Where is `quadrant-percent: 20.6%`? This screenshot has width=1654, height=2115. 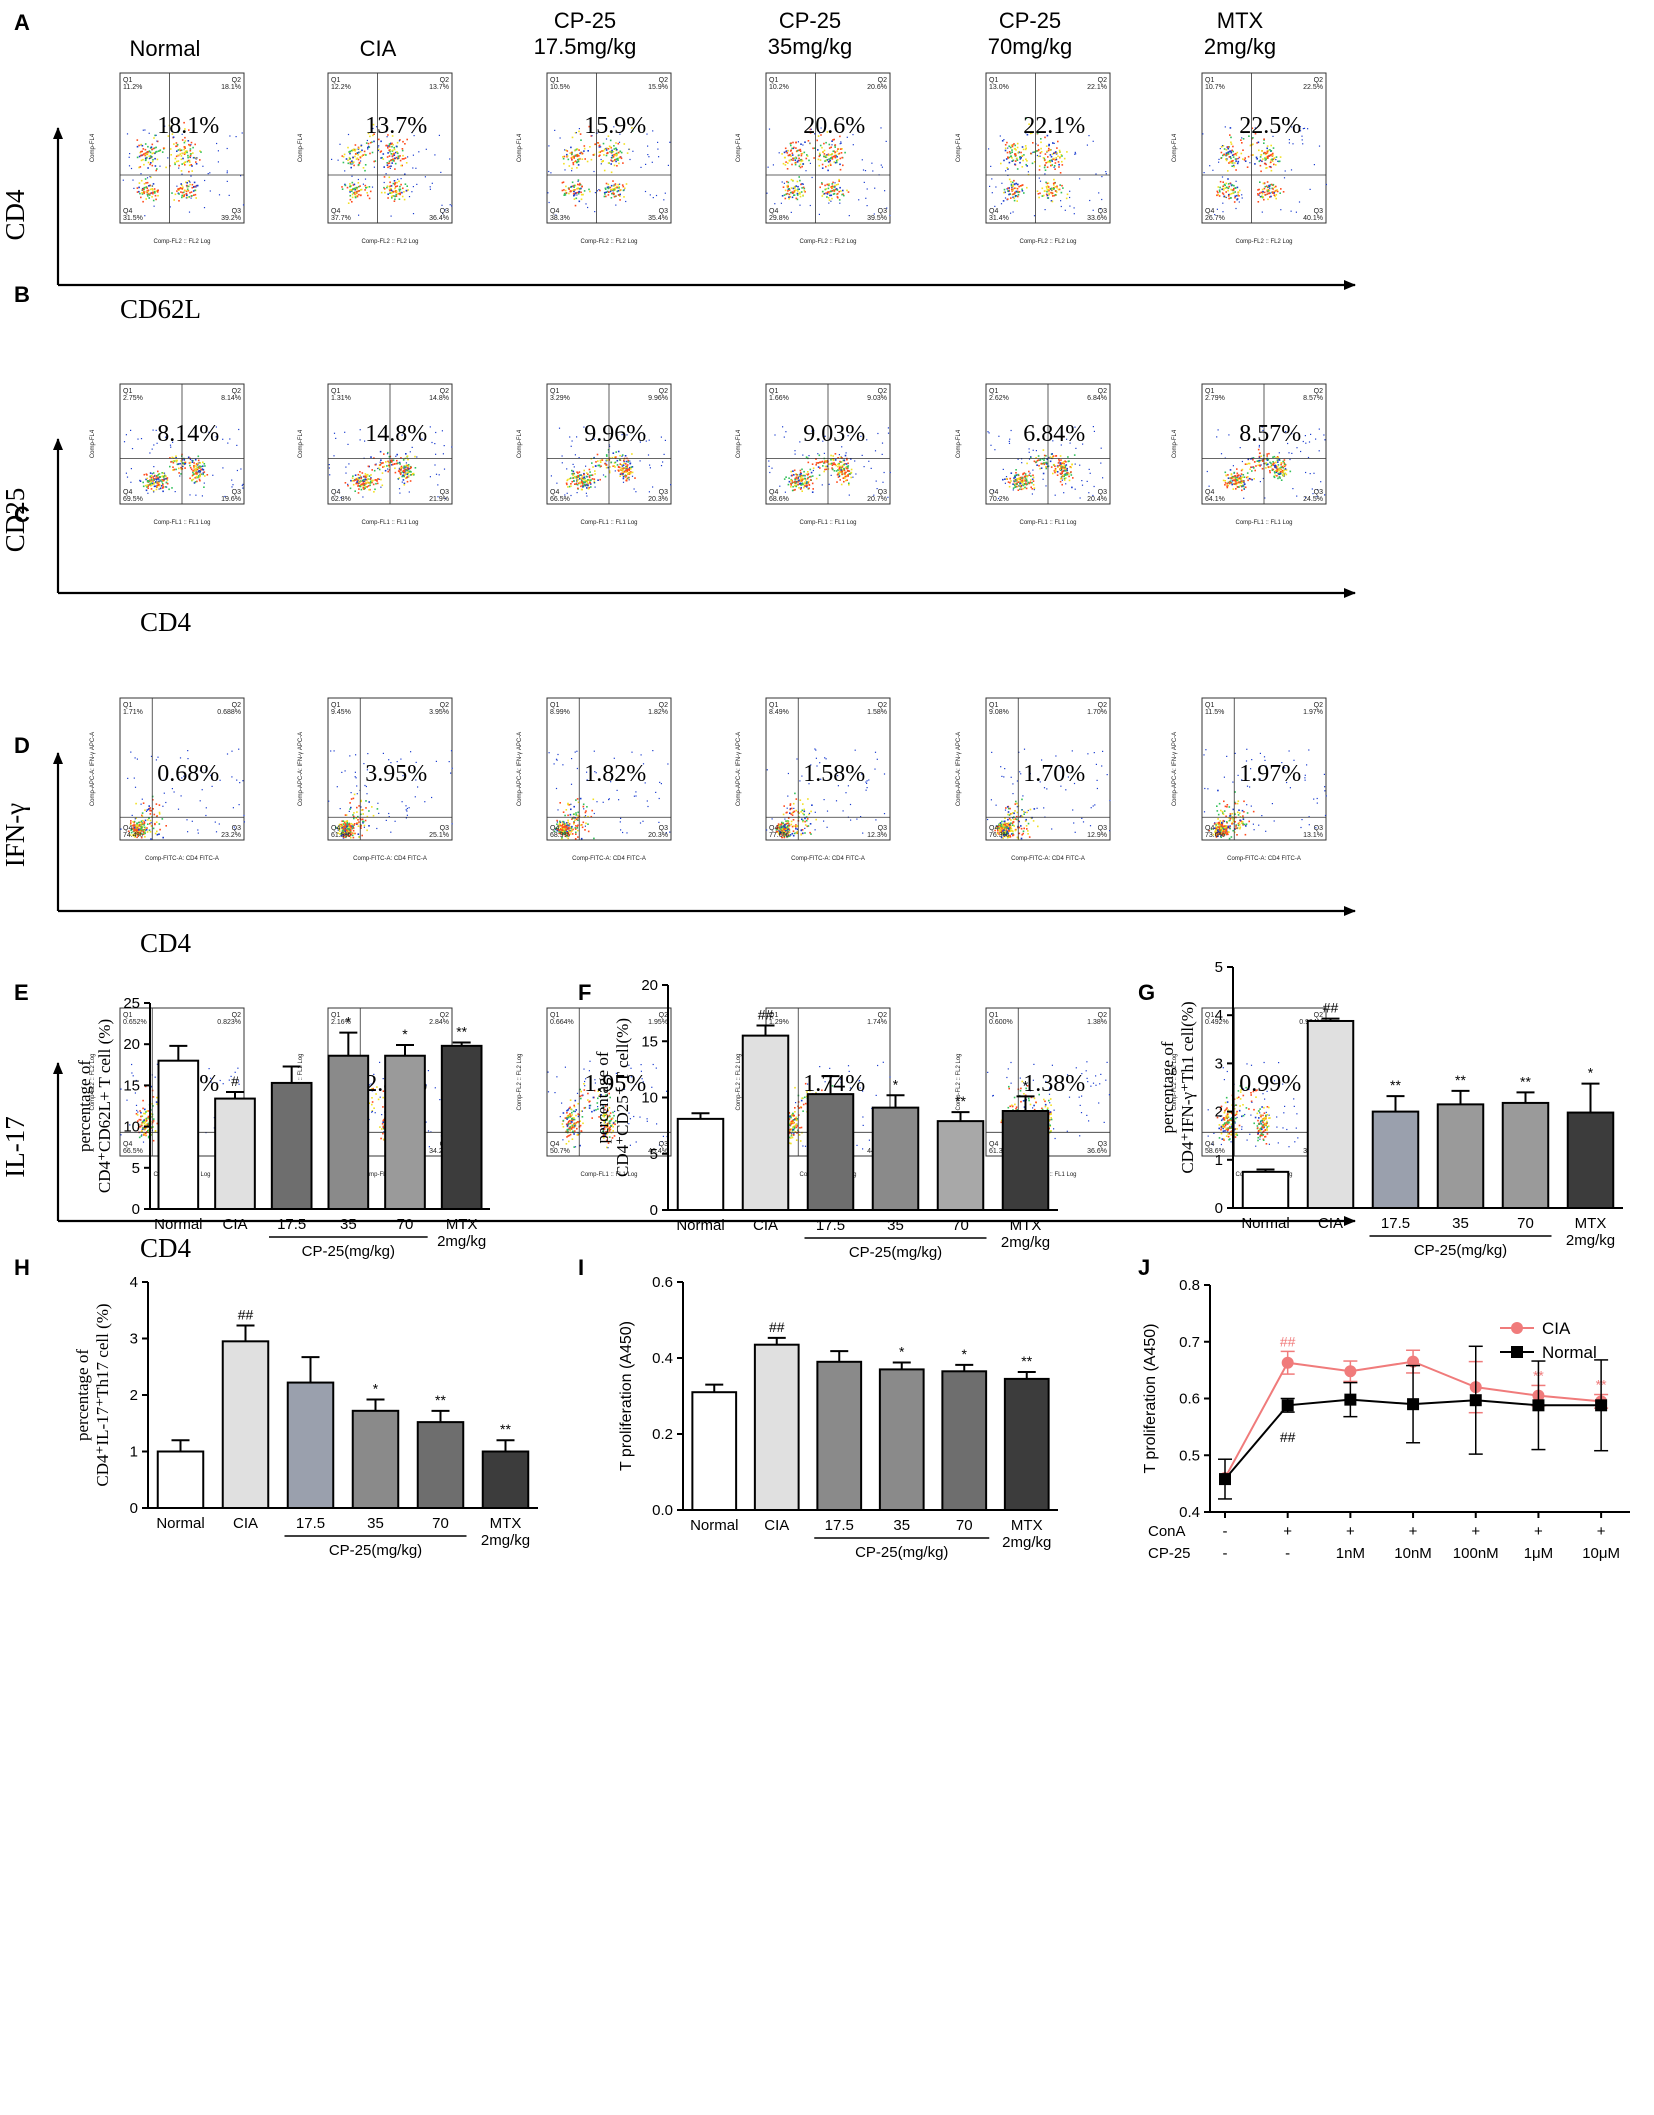
quadrant-percent: 20.6% is located at coordinates (834, 126).